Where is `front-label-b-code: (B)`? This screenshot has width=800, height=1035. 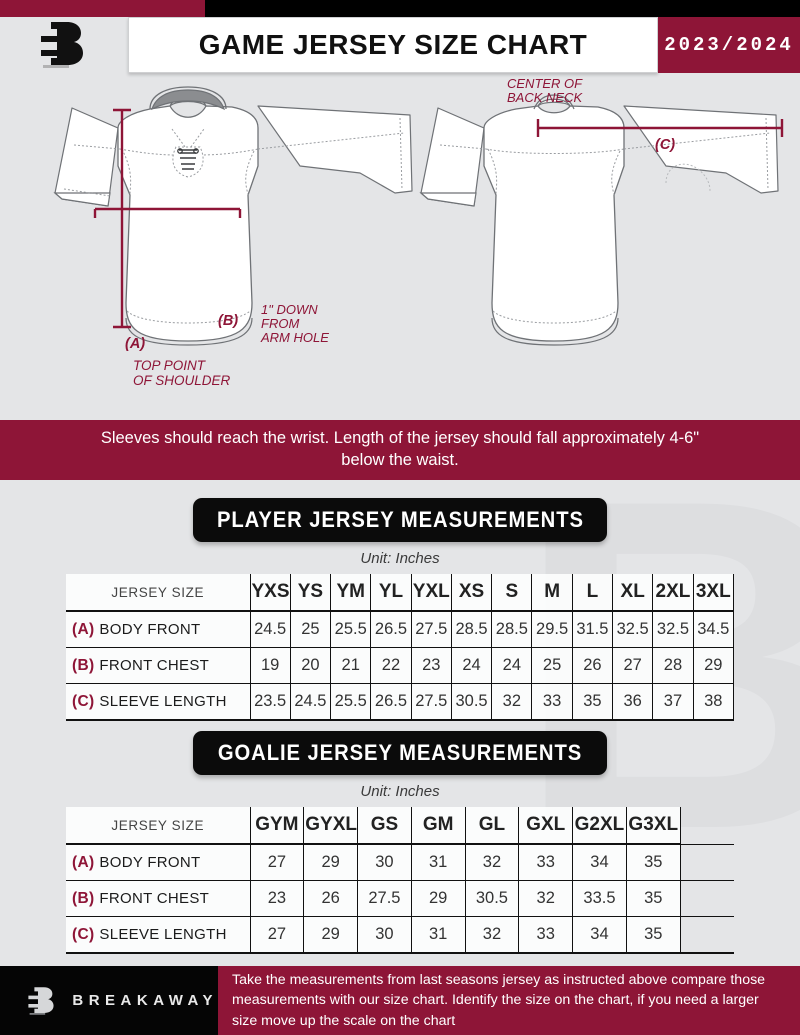 front-label-b-code: (B) is located at coordinates (228, 321).